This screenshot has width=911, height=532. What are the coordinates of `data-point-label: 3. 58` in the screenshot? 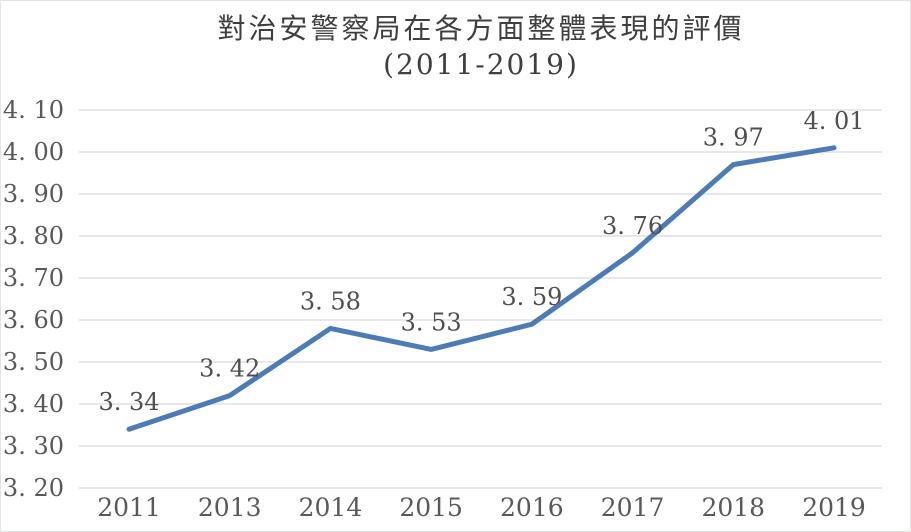 It's located at (330, 301).